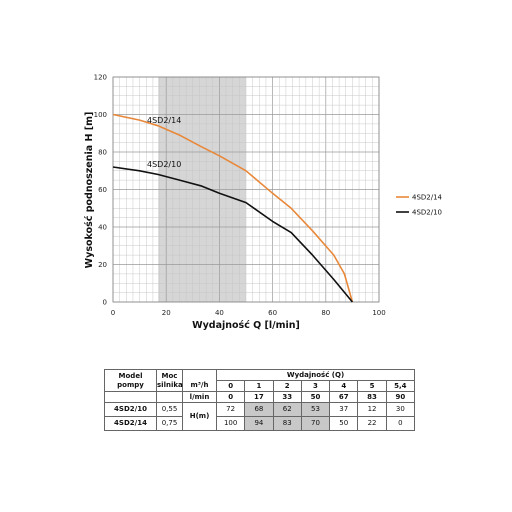  I want to click on y-tick-label: 80, so click(102, 153).